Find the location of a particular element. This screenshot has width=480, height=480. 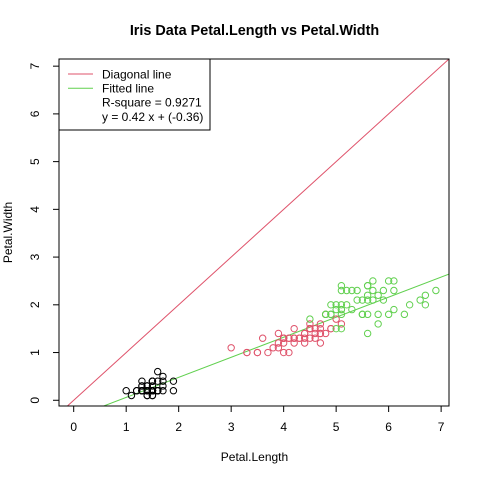

y-tick-label: 0 is located at coordinates (35, 400).